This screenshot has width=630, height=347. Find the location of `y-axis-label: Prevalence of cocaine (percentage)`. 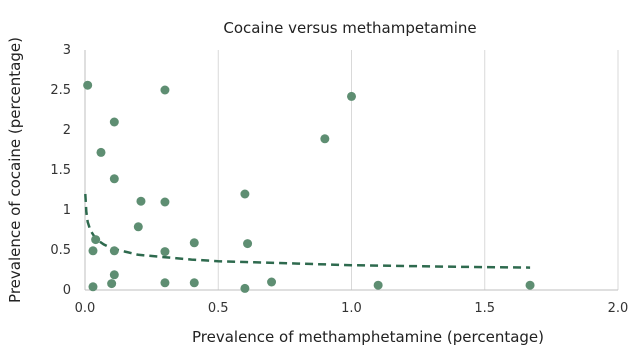

y-axis-label: Prevalence of cocaine (percentage) is located at coordinates (15, 170).